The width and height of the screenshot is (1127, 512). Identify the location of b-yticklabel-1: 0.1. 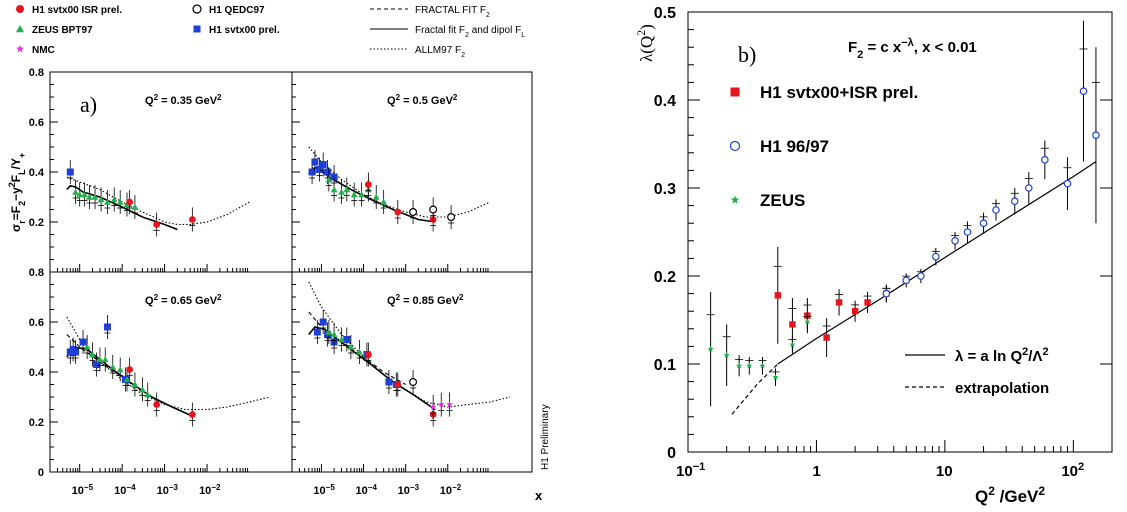
(665, 365).